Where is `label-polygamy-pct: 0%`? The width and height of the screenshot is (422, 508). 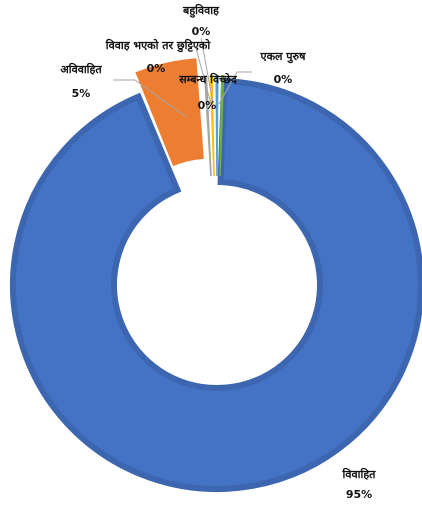
label-polygamy-pct: 0% is located at coordinates (201, 31).